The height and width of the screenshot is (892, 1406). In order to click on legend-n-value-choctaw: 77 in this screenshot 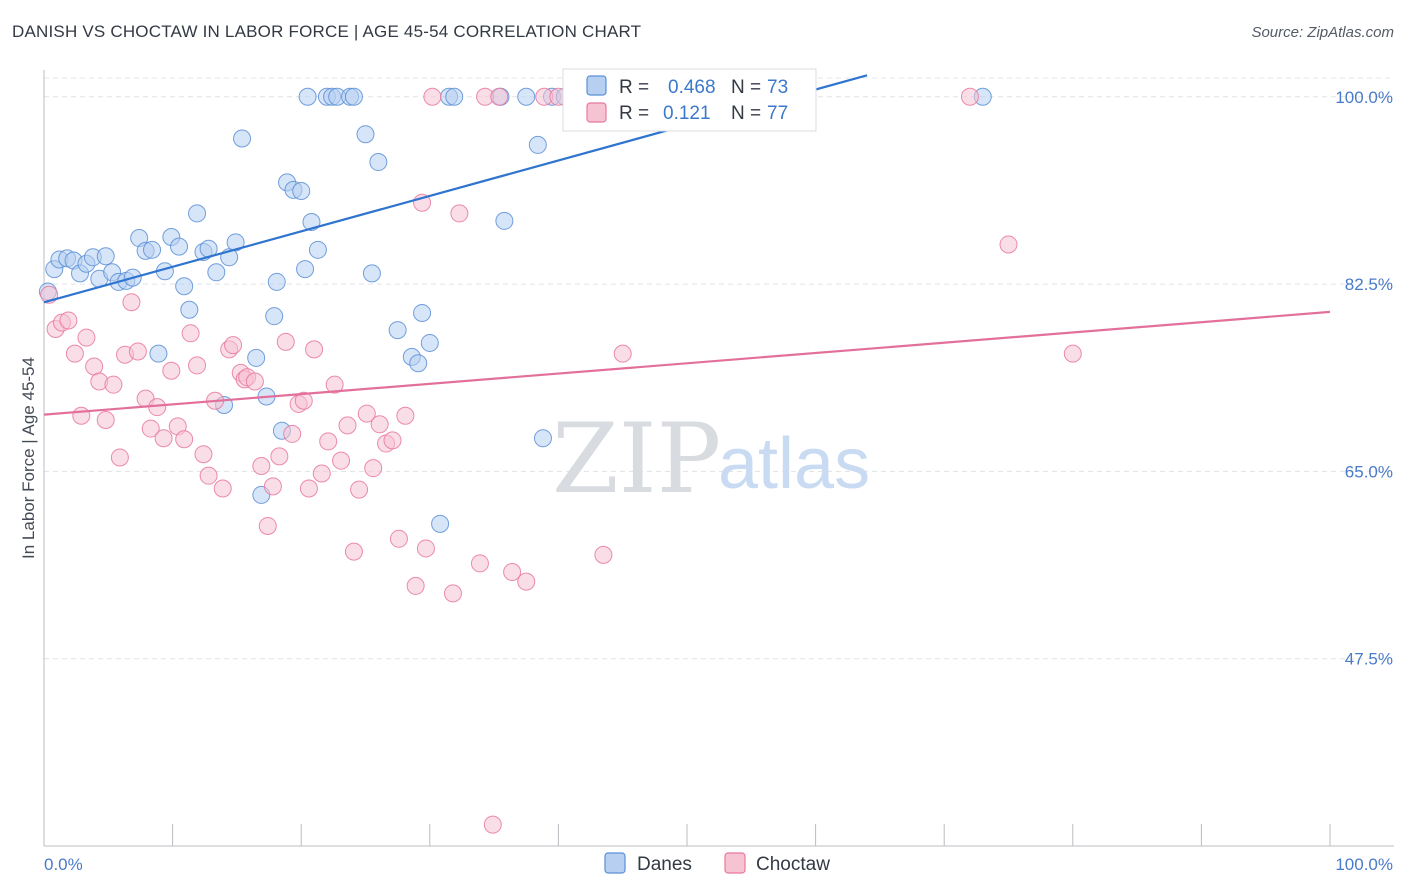, I will do `click(777, 113)`.